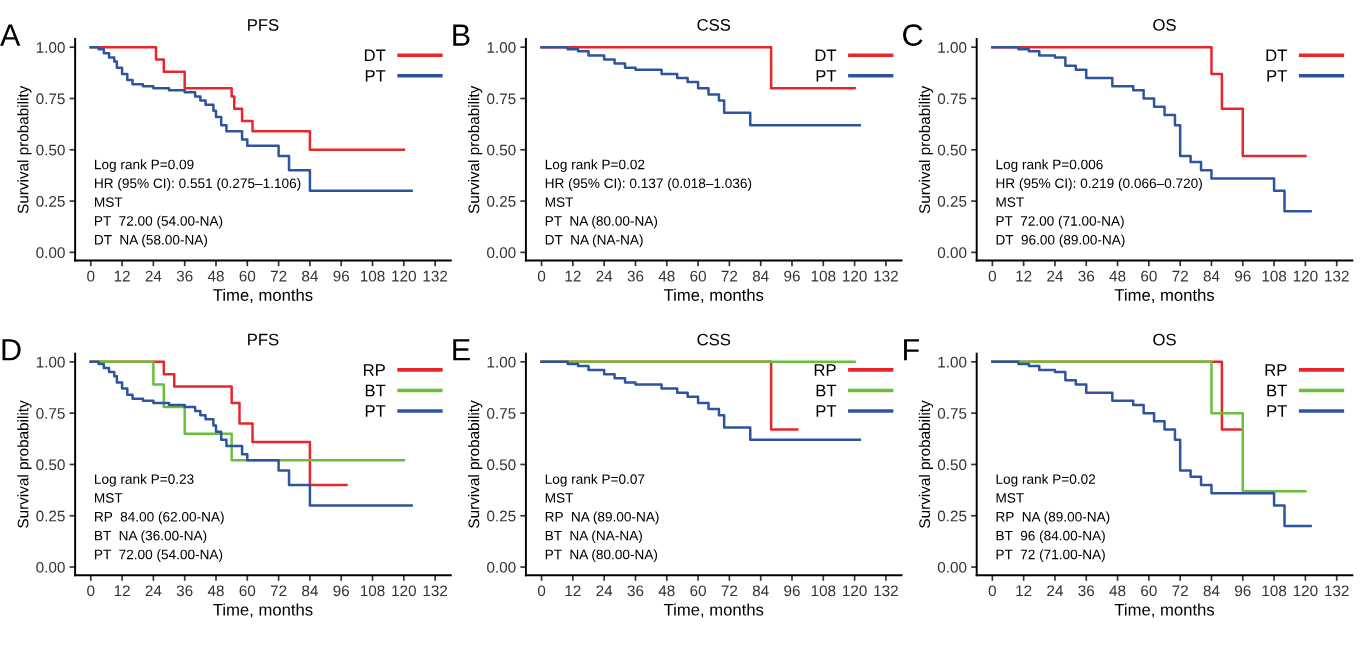  What do you see at coordinates (461, 350) in the screenshot?
I see `text: E` at bounding box center [461, 350].